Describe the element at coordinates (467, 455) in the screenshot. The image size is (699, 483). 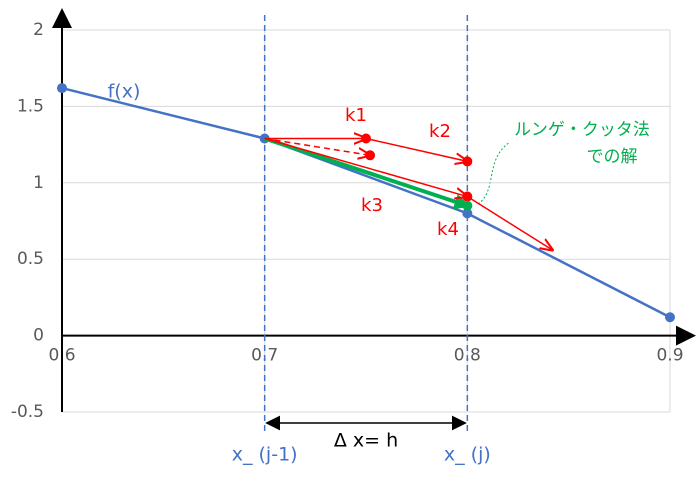
I see `vline-label: x_ (j)` at that location.